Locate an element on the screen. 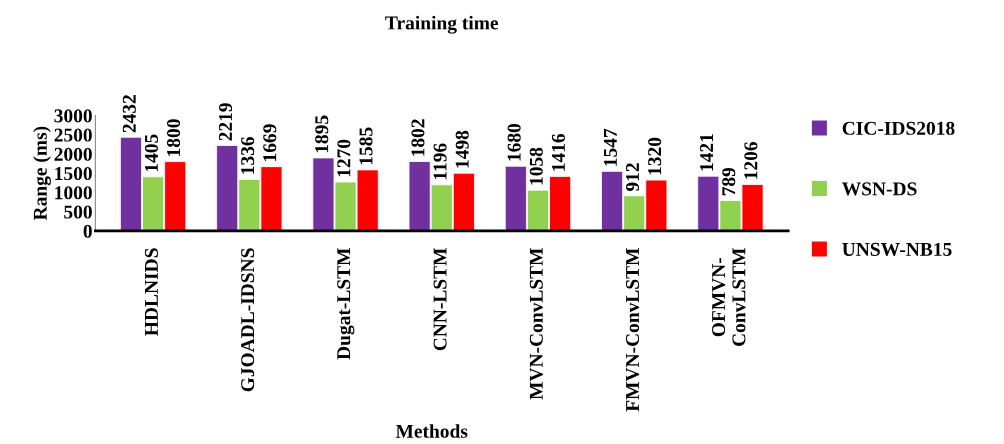 The height and width of the screenshot is (444, 1004). data-label: 2219 is located at coordinates (226, 122).